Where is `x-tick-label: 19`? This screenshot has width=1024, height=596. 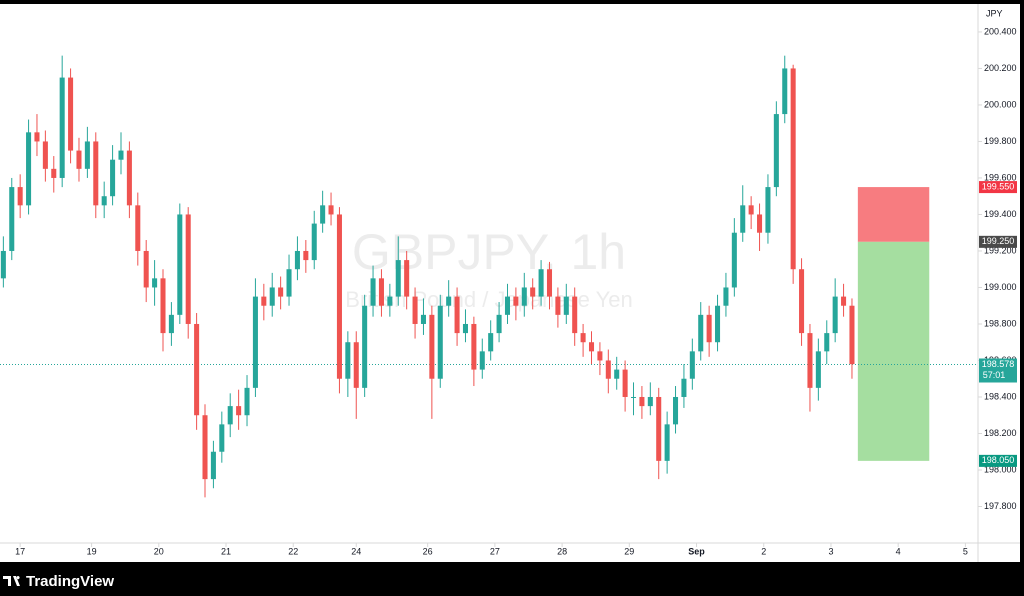
x-tick-label: 19 is located at coordinates (92, 551).